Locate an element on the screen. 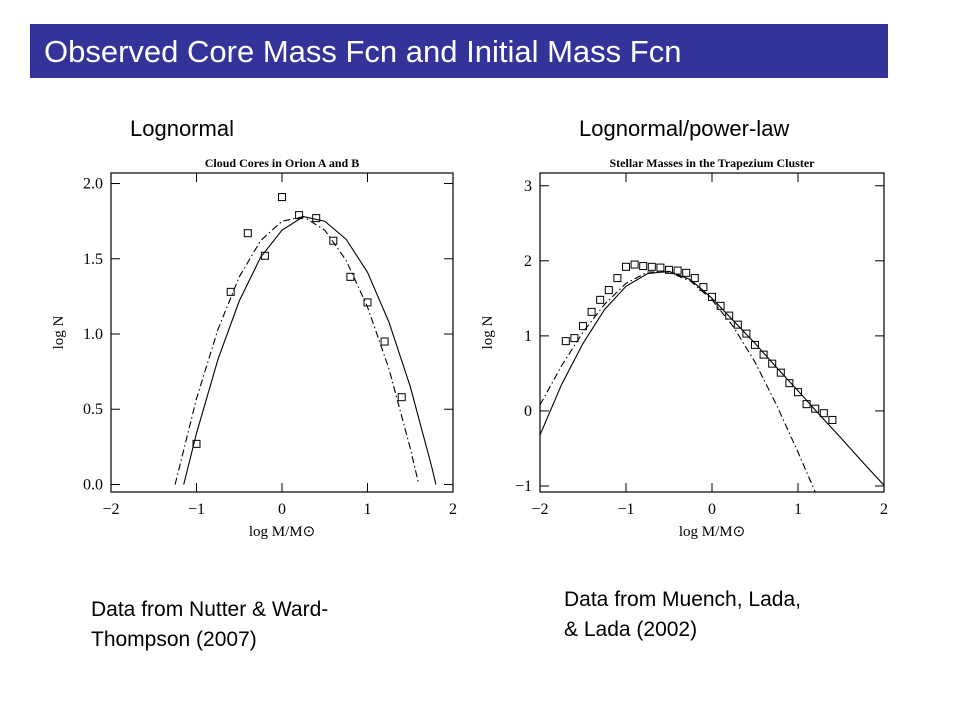  chart-title: Stellar Masses in the Trapezium Cluster is located at coordinates (713, 163).